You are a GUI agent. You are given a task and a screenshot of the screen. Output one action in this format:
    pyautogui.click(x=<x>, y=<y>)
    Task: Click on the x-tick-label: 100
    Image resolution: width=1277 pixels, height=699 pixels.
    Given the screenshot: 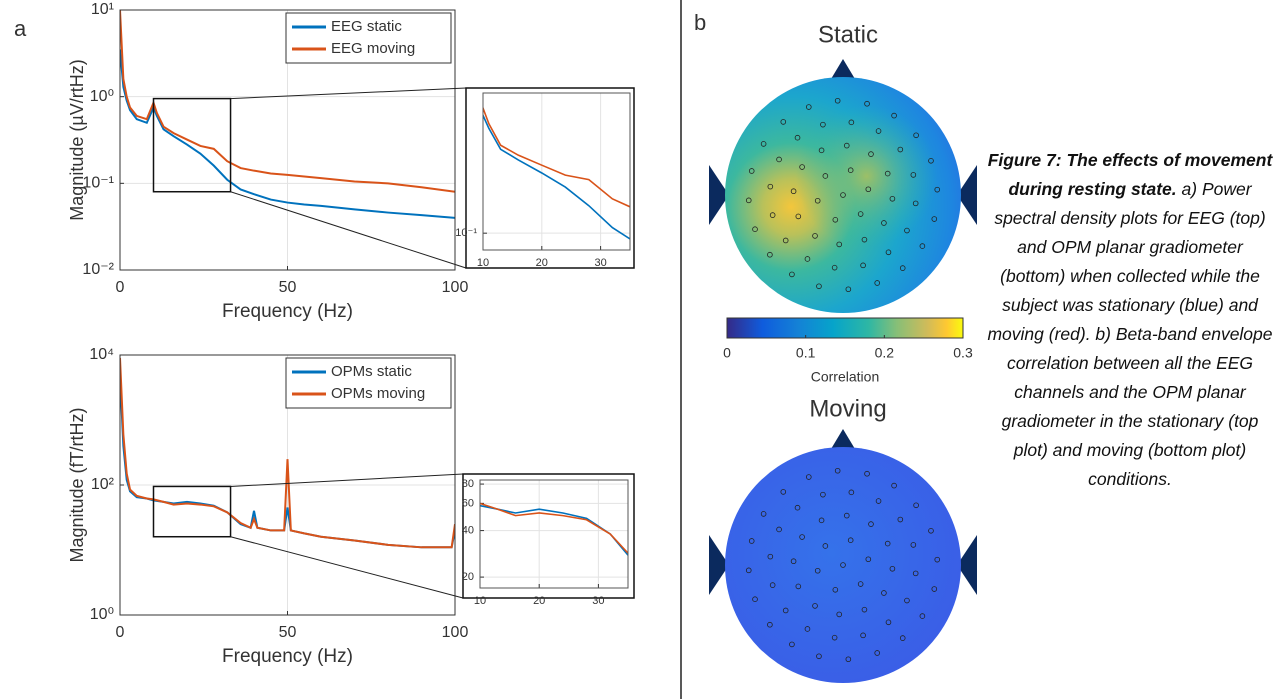 What is the action you would take?
    pyautogui.click(x=455, y=287)
    